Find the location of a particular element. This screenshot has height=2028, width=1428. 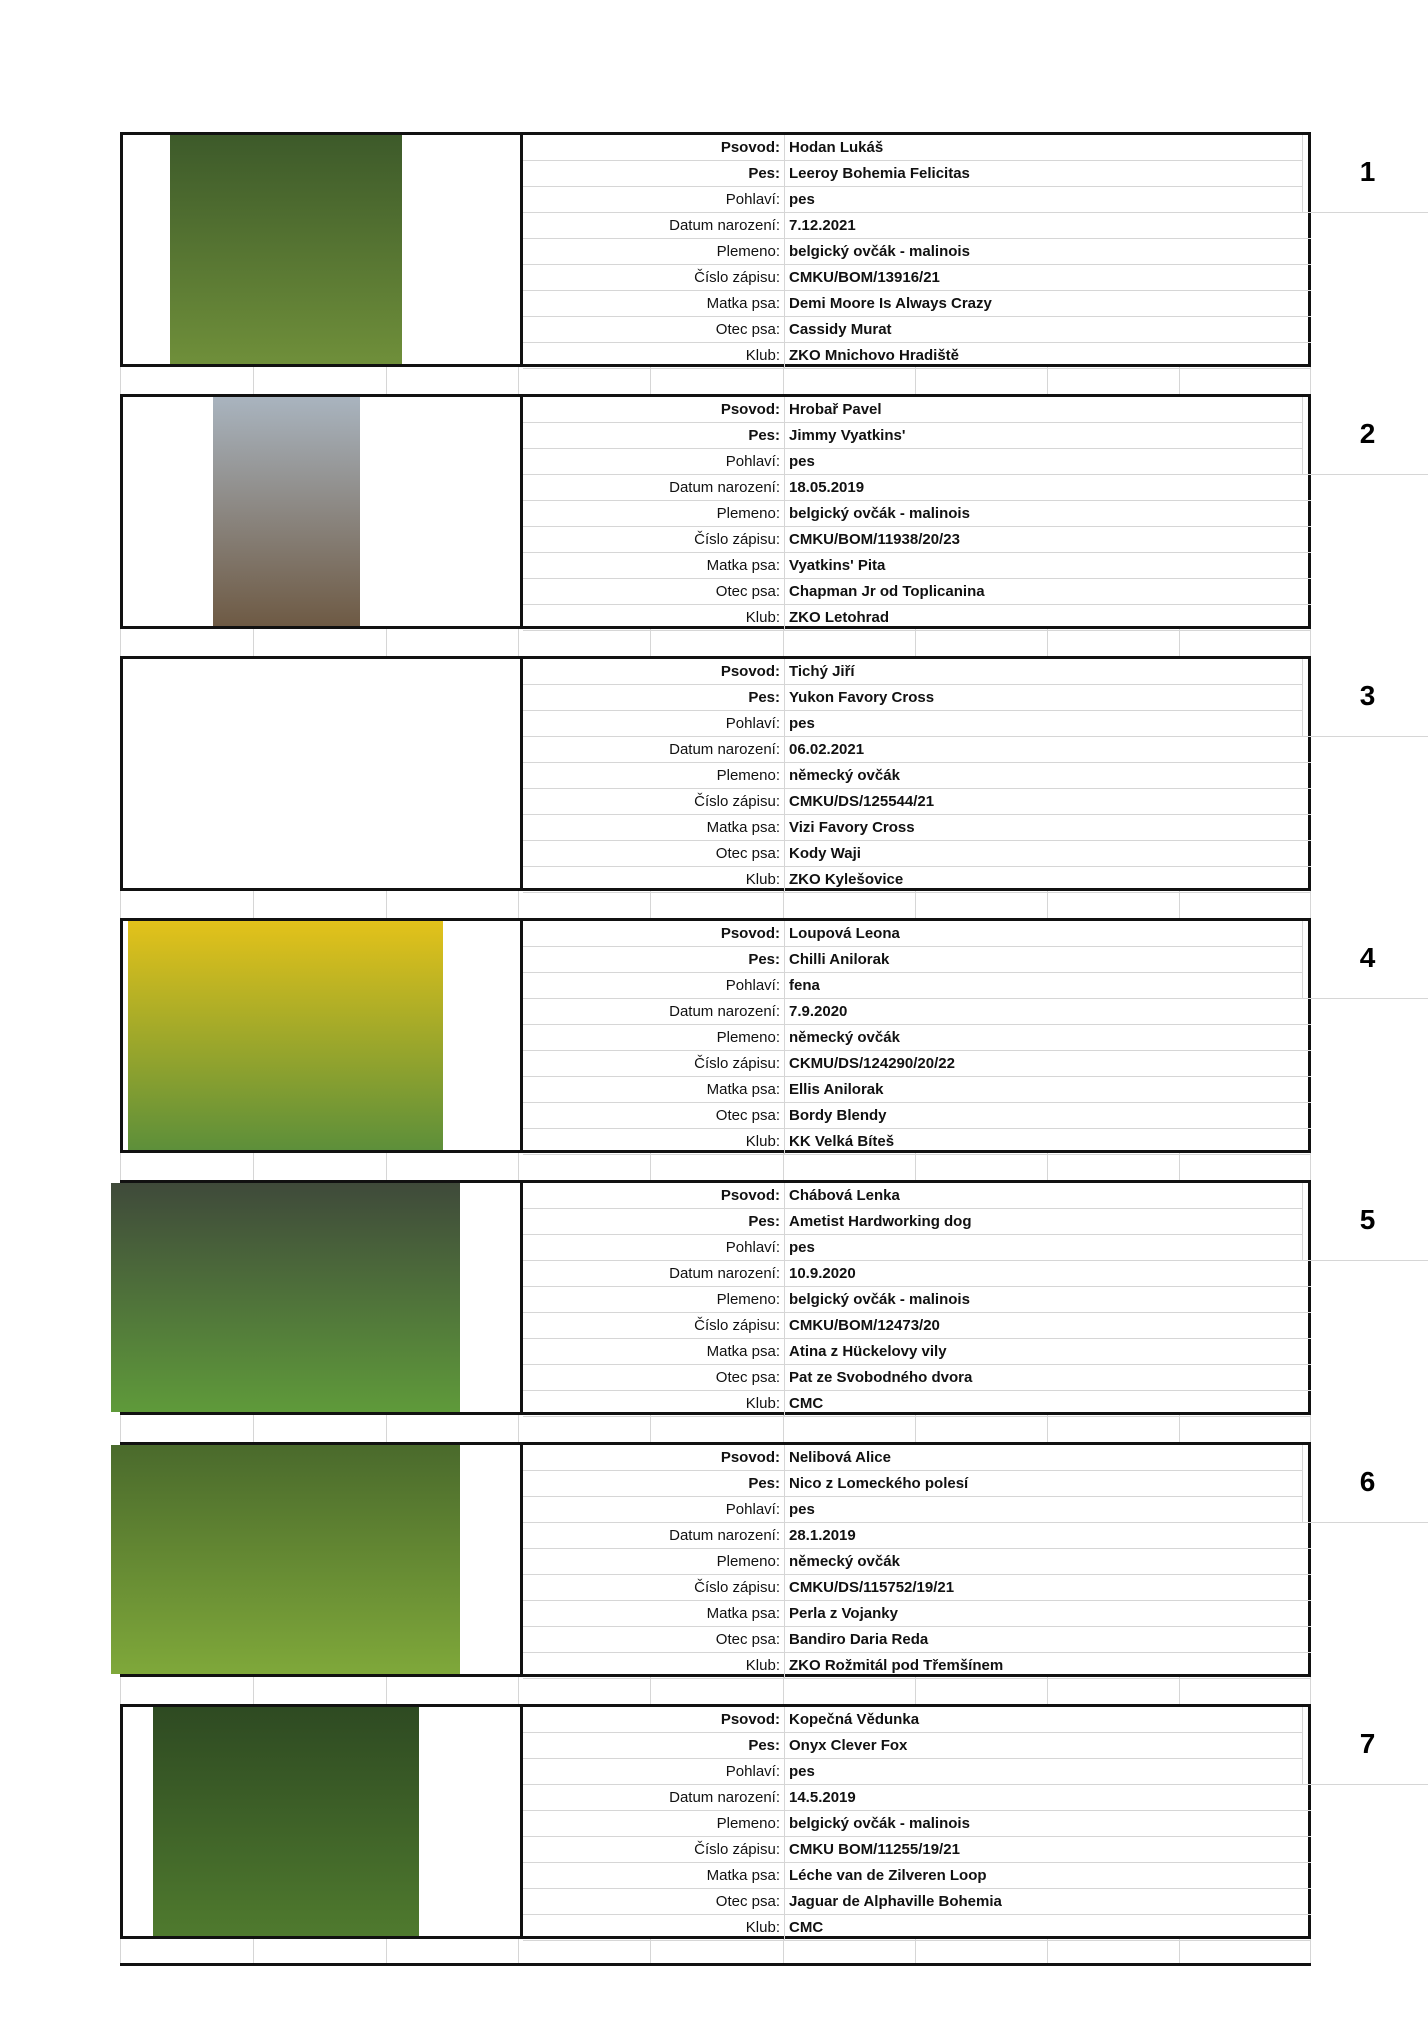

field-row-reg-no: Číslo zápisu: CMKU/BOM/12473/20 is located at coordinates (917, 1326).